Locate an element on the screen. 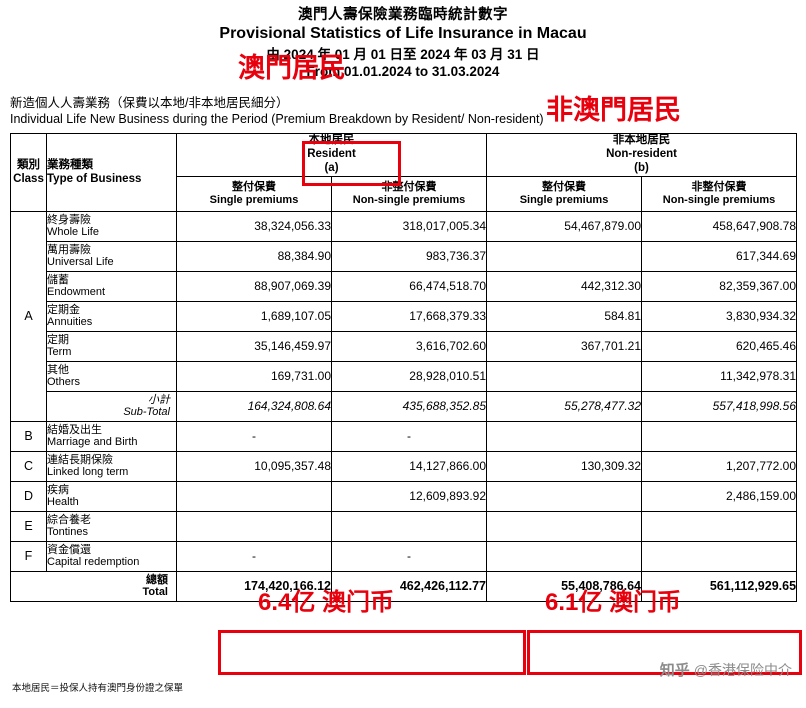 The width and height of the screenshot is (806, 708). cell-value: 54,467,879.00 is located at coordinates (564, 226).